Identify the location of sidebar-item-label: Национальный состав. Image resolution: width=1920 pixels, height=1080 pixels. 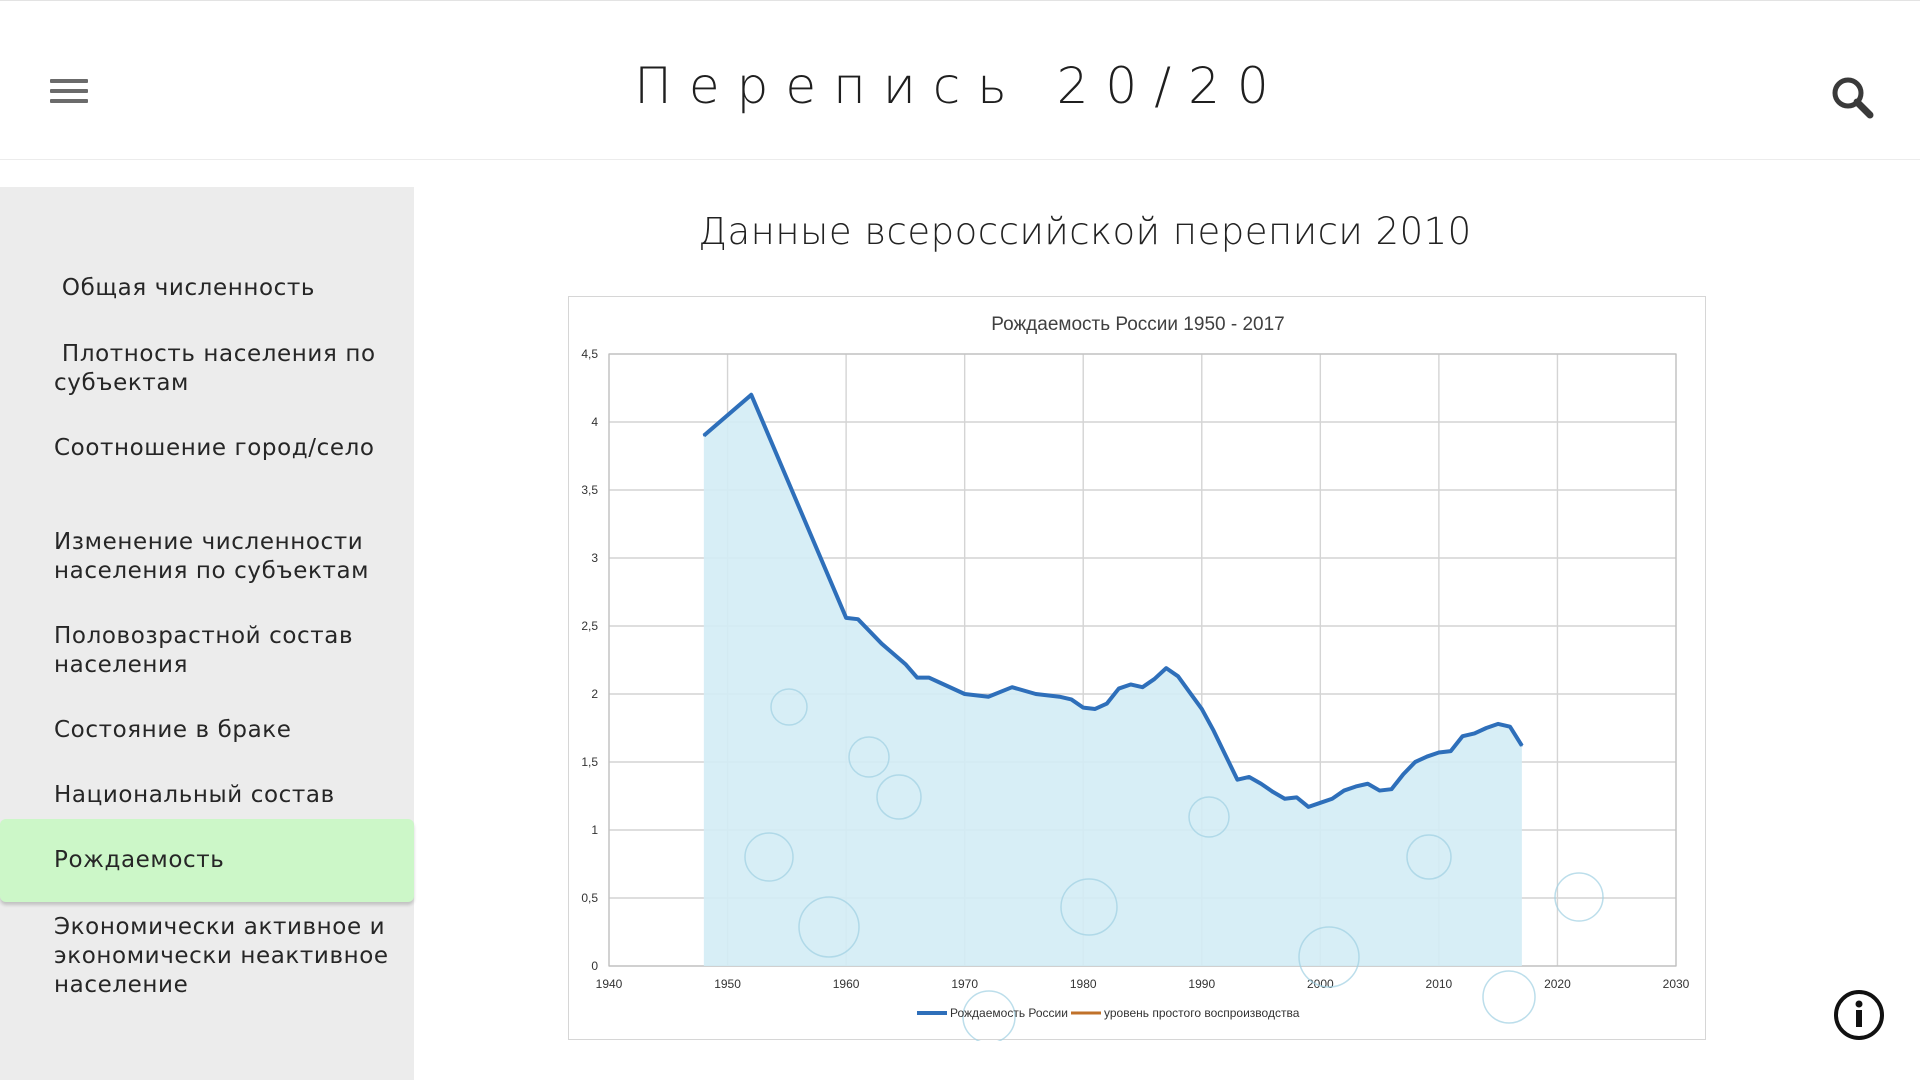
(194, 795).